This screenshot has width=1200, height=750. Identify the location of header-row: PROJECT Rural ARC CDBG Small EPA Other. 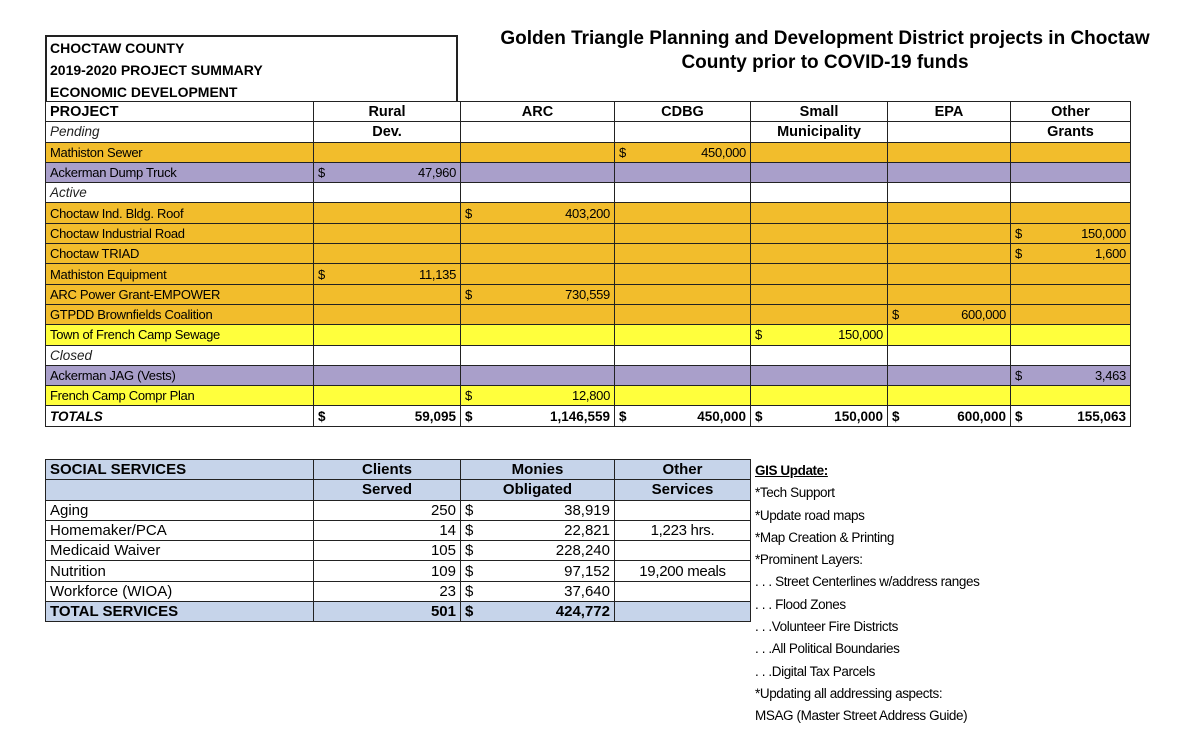
(588, 111).